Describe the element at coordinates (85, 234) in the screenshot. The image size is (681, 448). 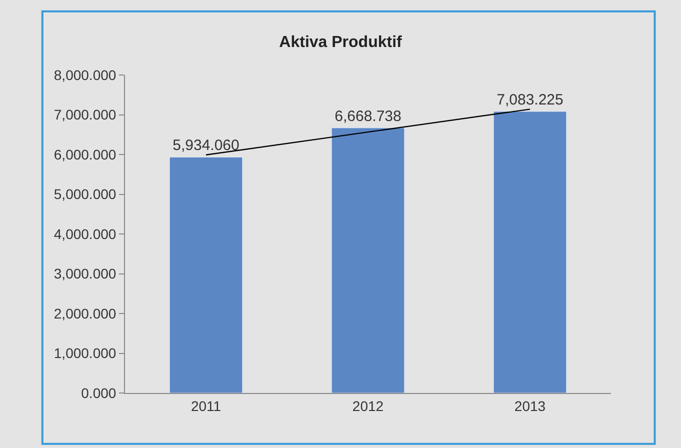
I see `y-tick-label: 4,000.000` at that location.